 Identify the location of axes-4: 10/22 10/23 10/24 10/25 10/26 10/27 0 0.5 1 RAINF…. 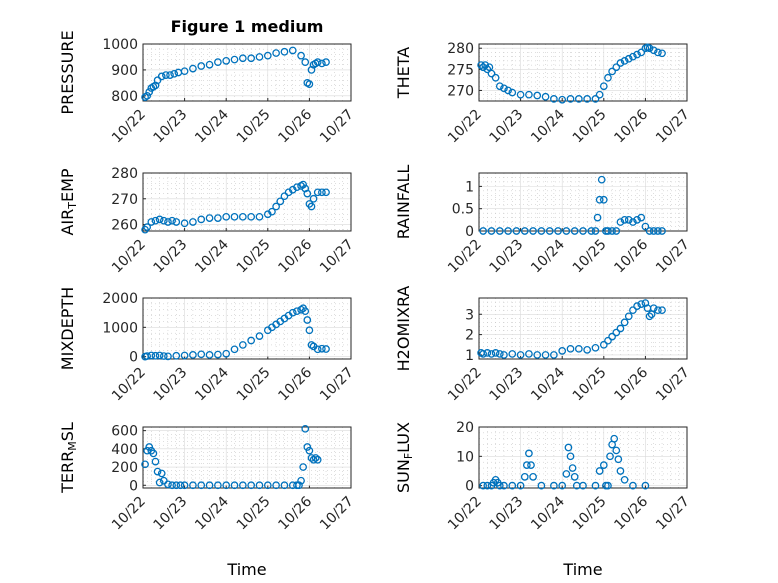
(543, 221).